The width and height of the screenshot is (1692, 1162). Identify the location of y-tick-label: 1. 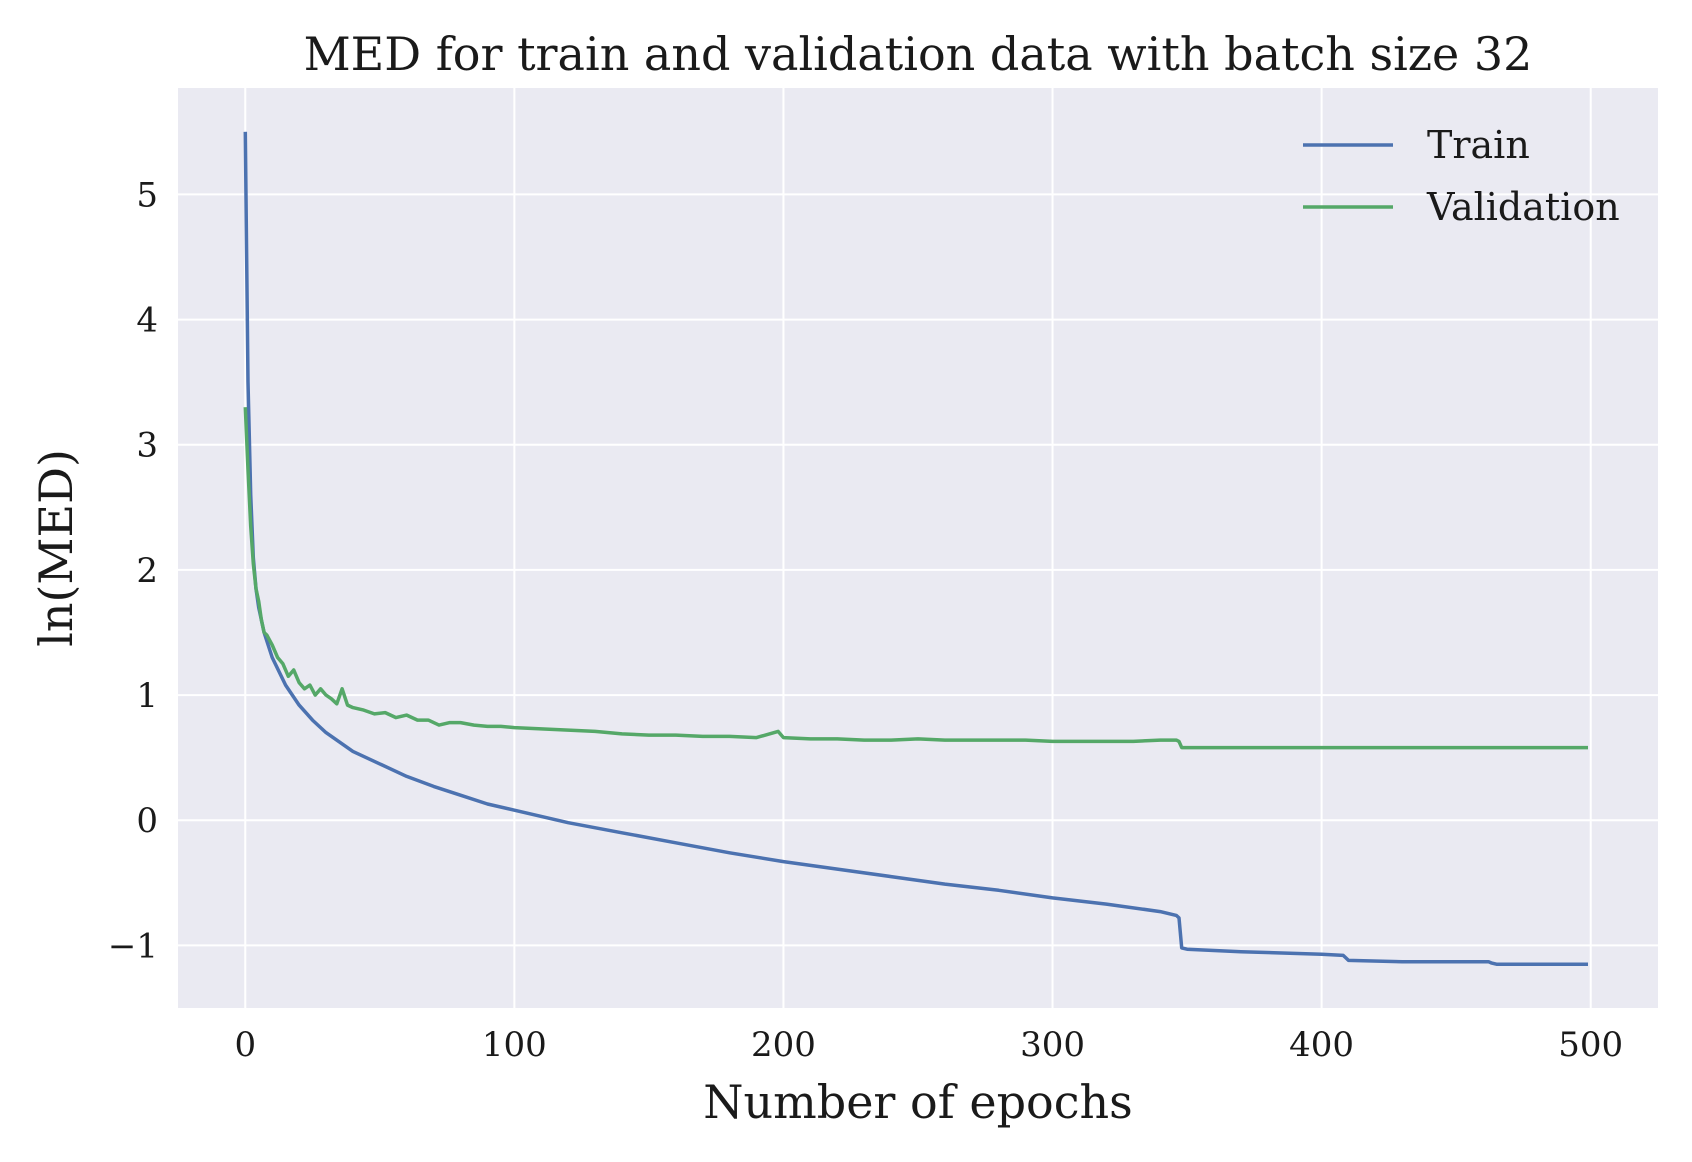
(147, 696).